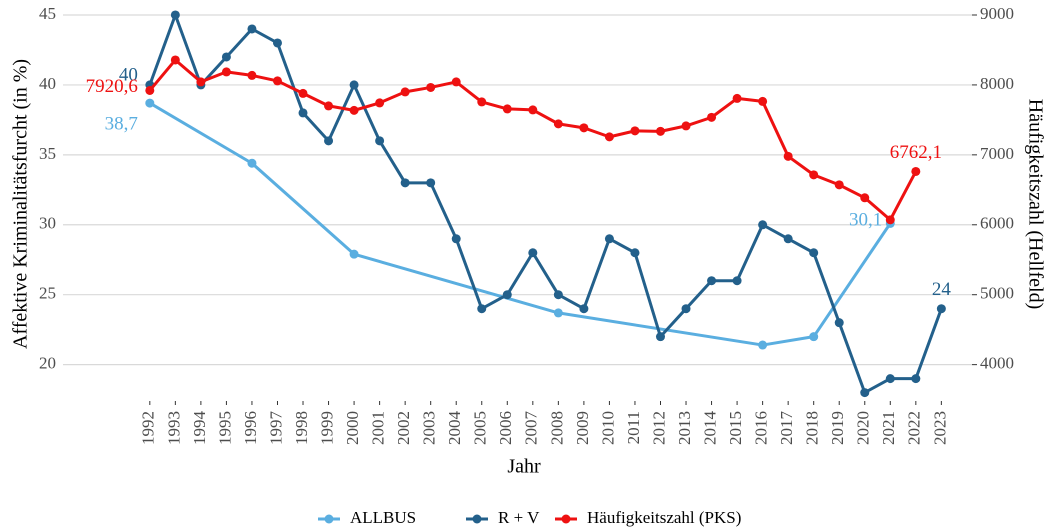  What do you see at coordinates (997, 13) in the screenshot?
I see `y2-tick-label: 9000` at bounding box center [997, 13].